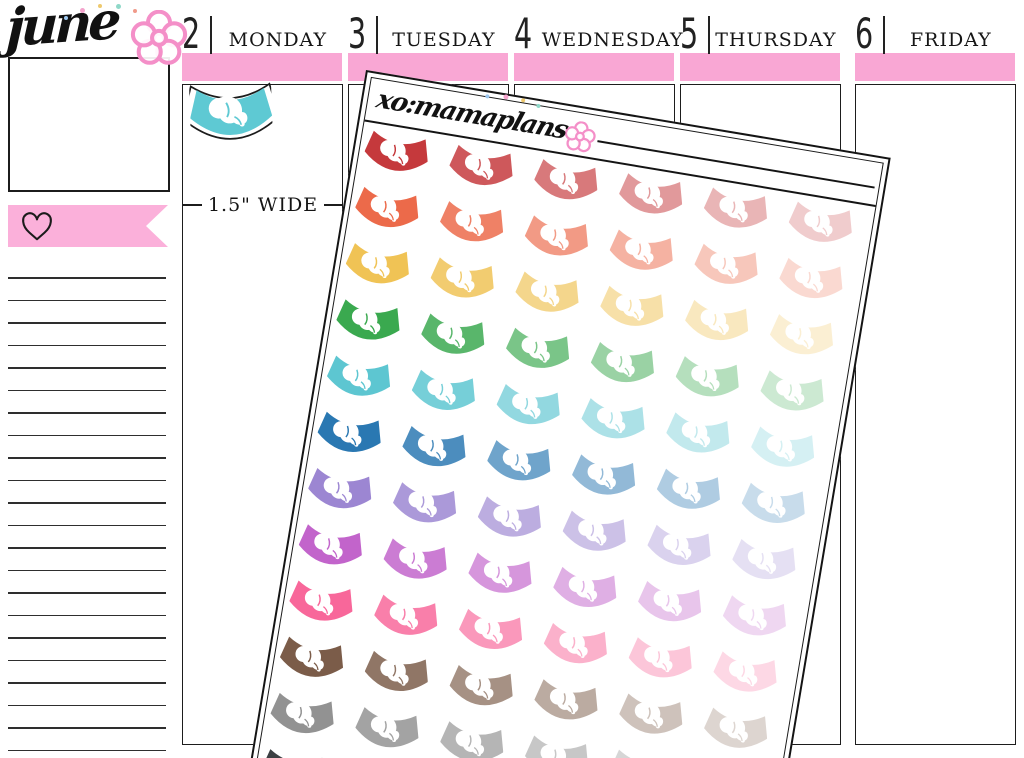 The height and width of the screenshot is (758, 1024). I want to click on day-name-label: TUESDAY, so click(444, 40).